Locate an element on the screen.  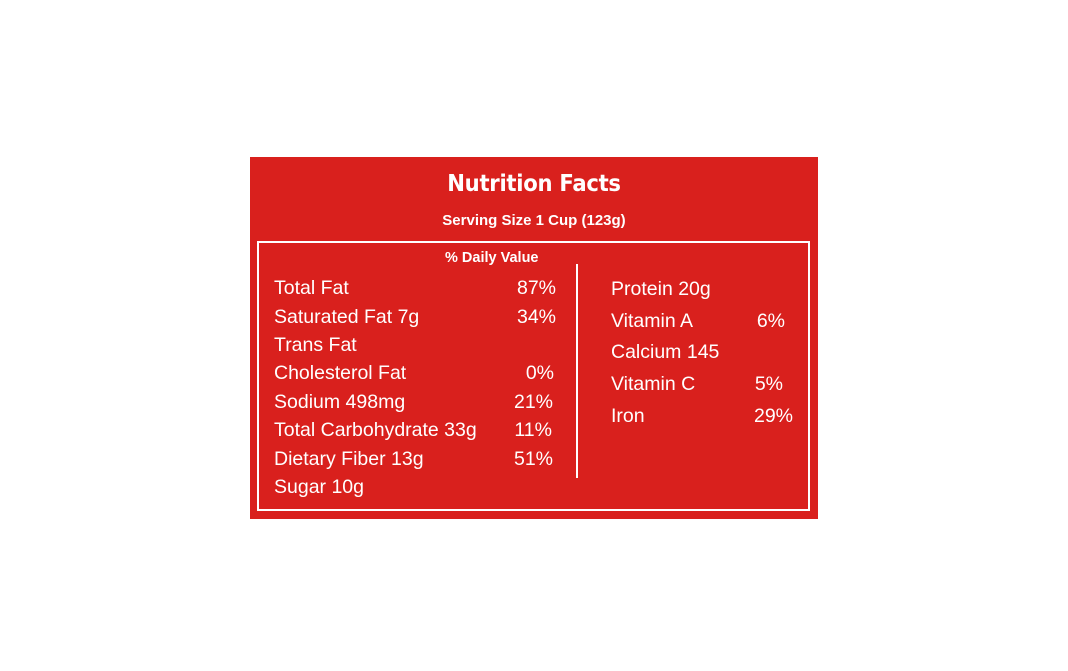
nutrient-percent: 51% is located at coordinates (533, 459).